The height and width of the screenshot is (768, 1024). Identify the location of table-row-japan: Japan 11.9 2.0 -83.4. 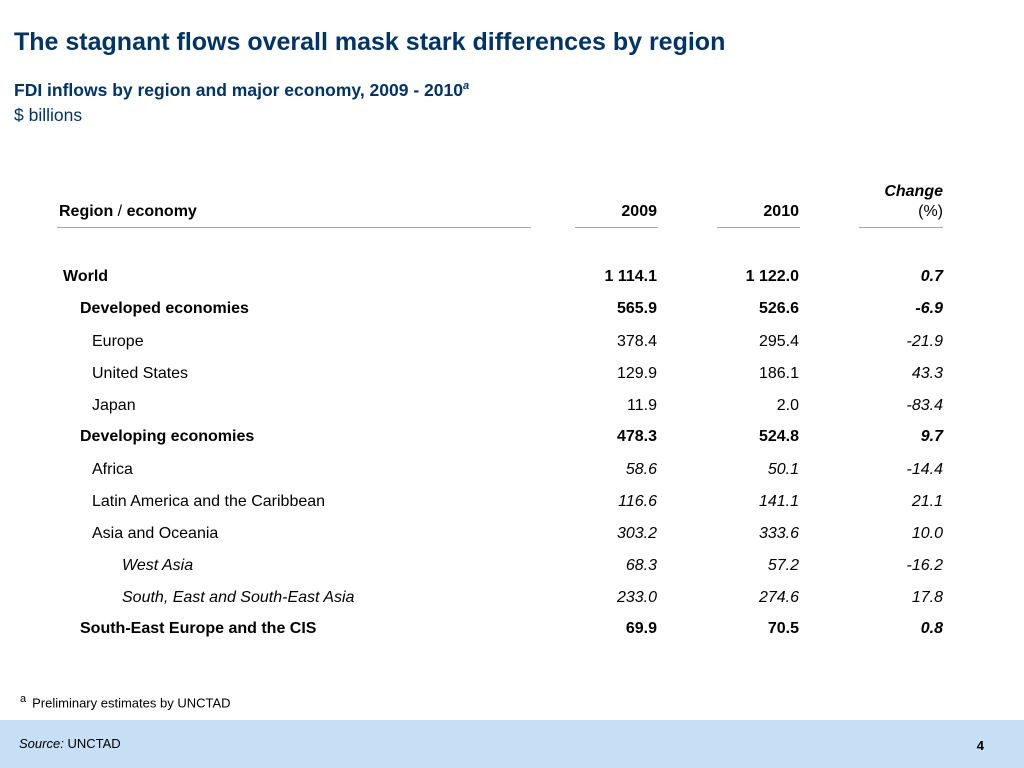
(512, 408).